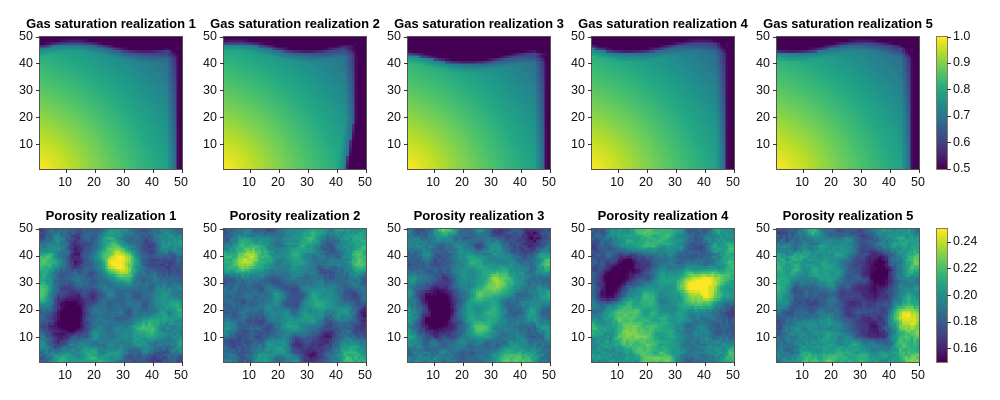  I want to click on panel-title: Gas saturation realization 4, so click(663, 23).